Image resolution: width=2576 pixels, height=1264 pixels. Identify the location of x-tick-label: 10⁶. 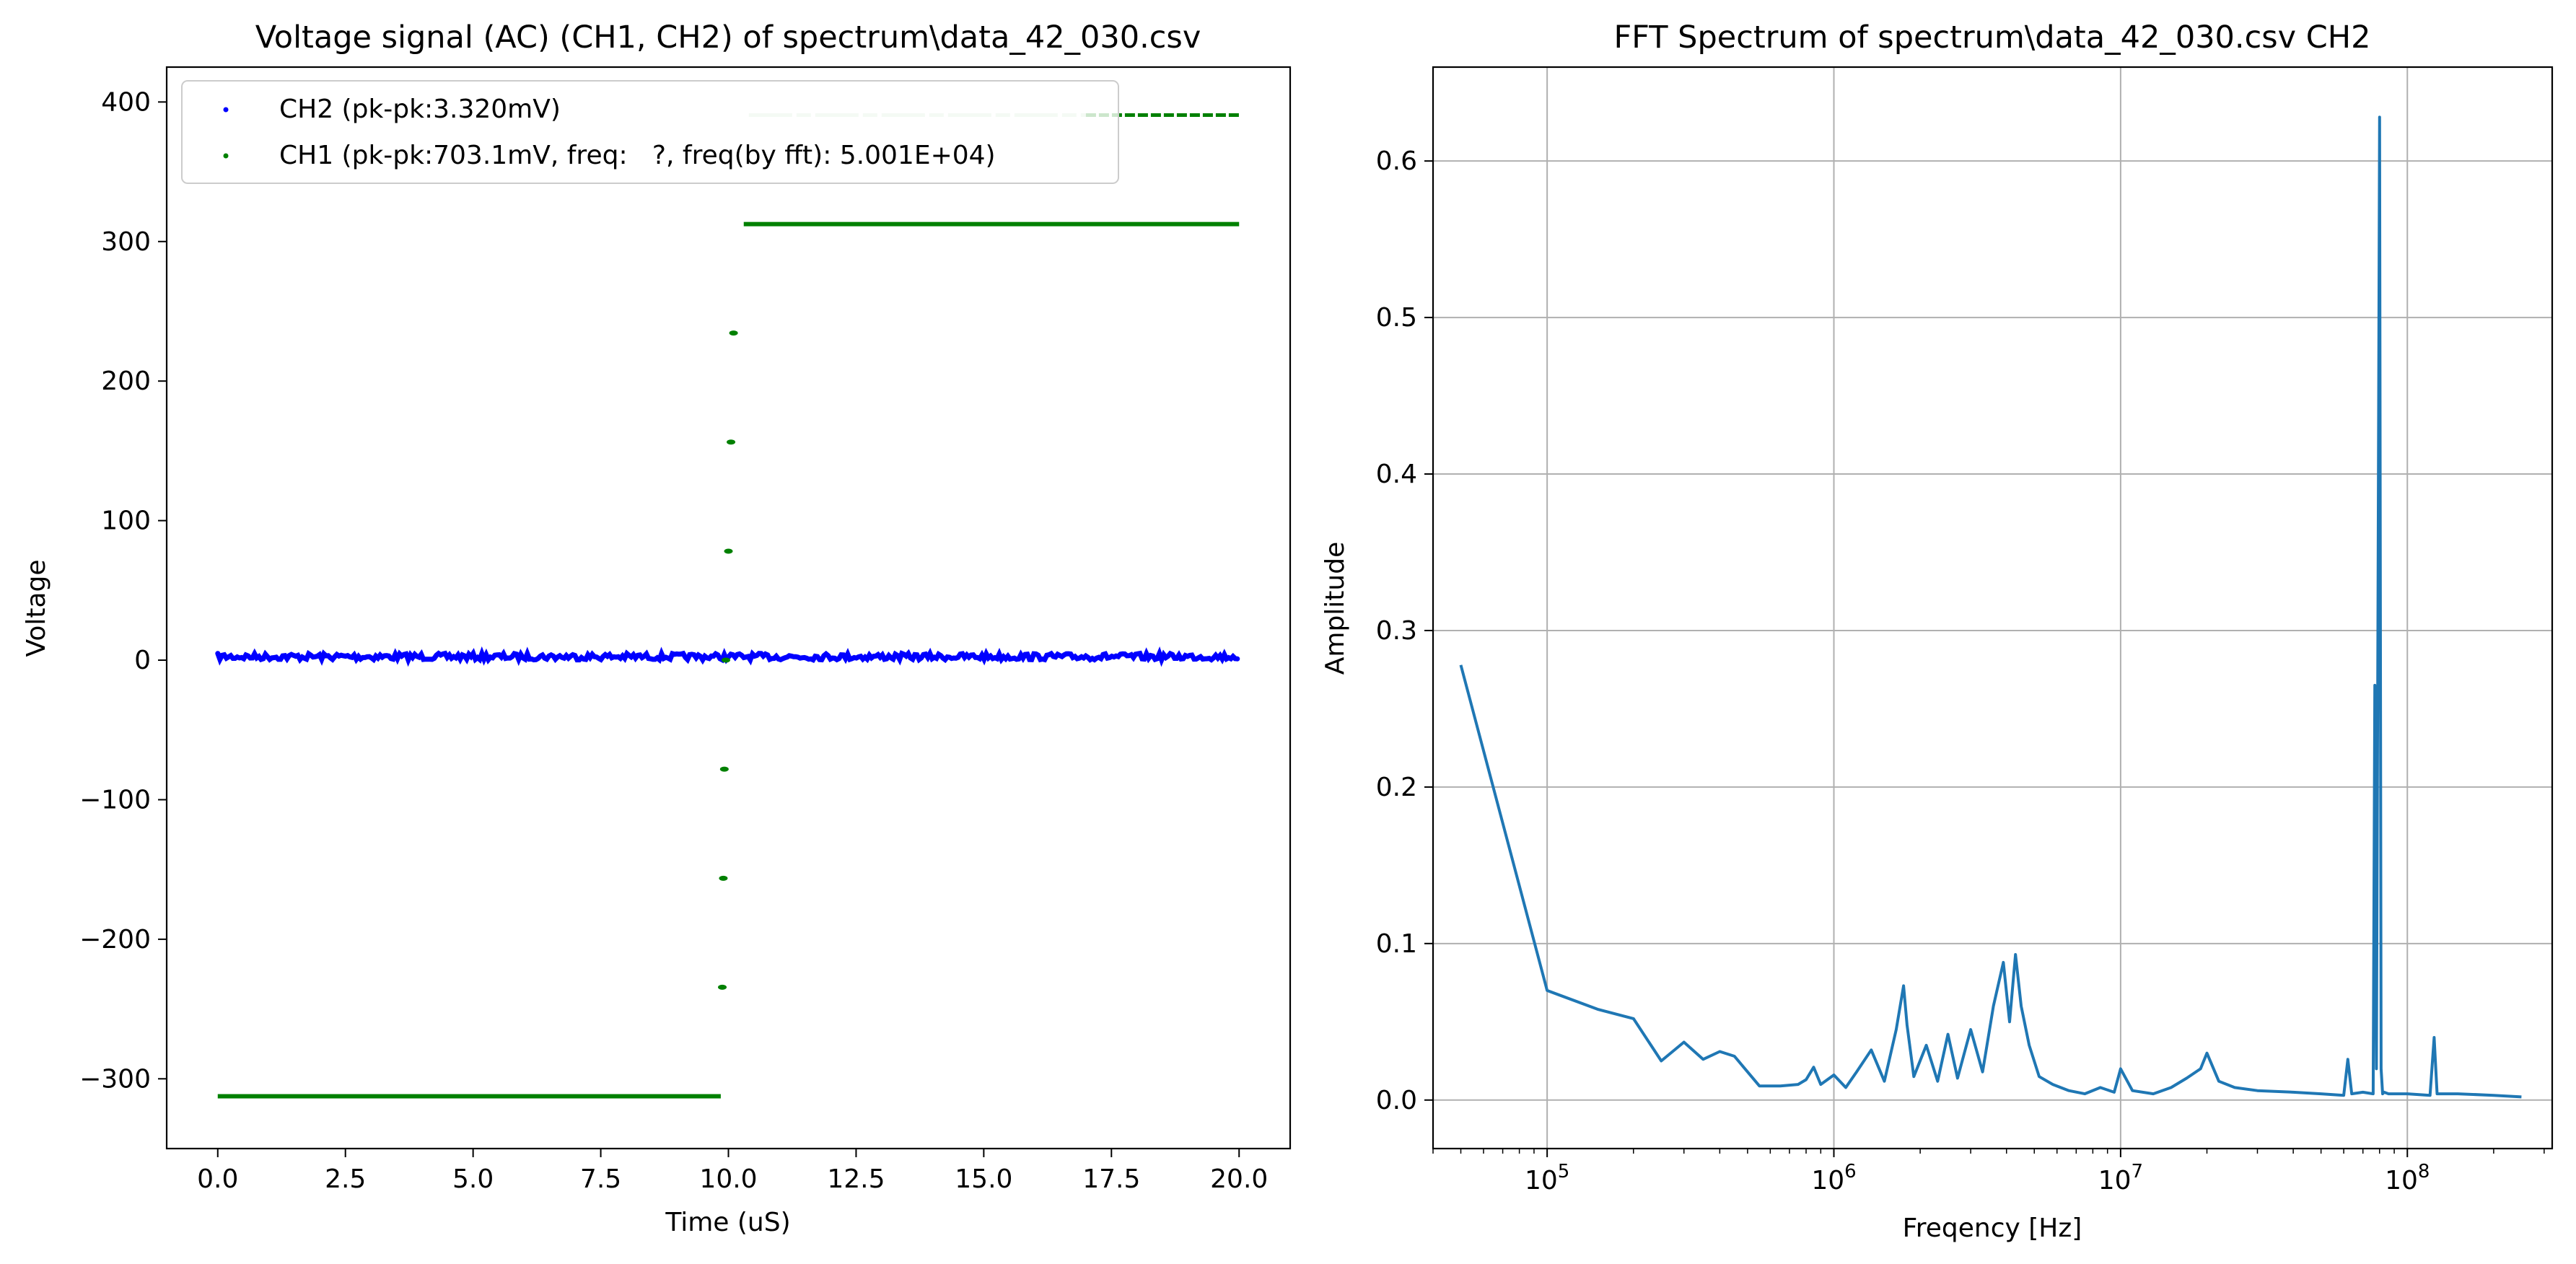
(1833, 1178).